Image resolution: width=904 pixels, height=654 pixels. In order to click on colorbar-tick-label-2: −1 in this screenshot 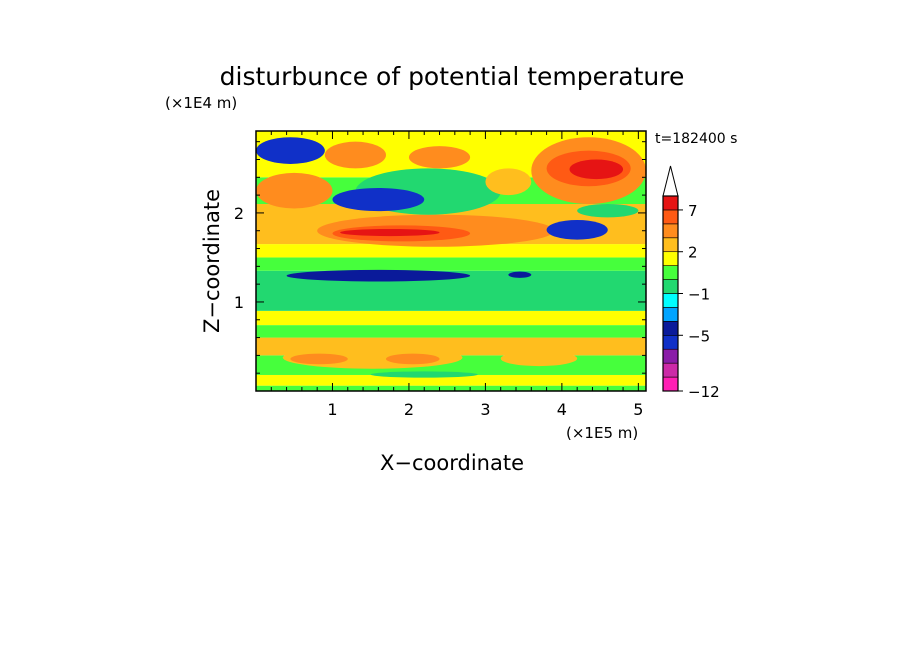, I will do `click(699, 295)`.